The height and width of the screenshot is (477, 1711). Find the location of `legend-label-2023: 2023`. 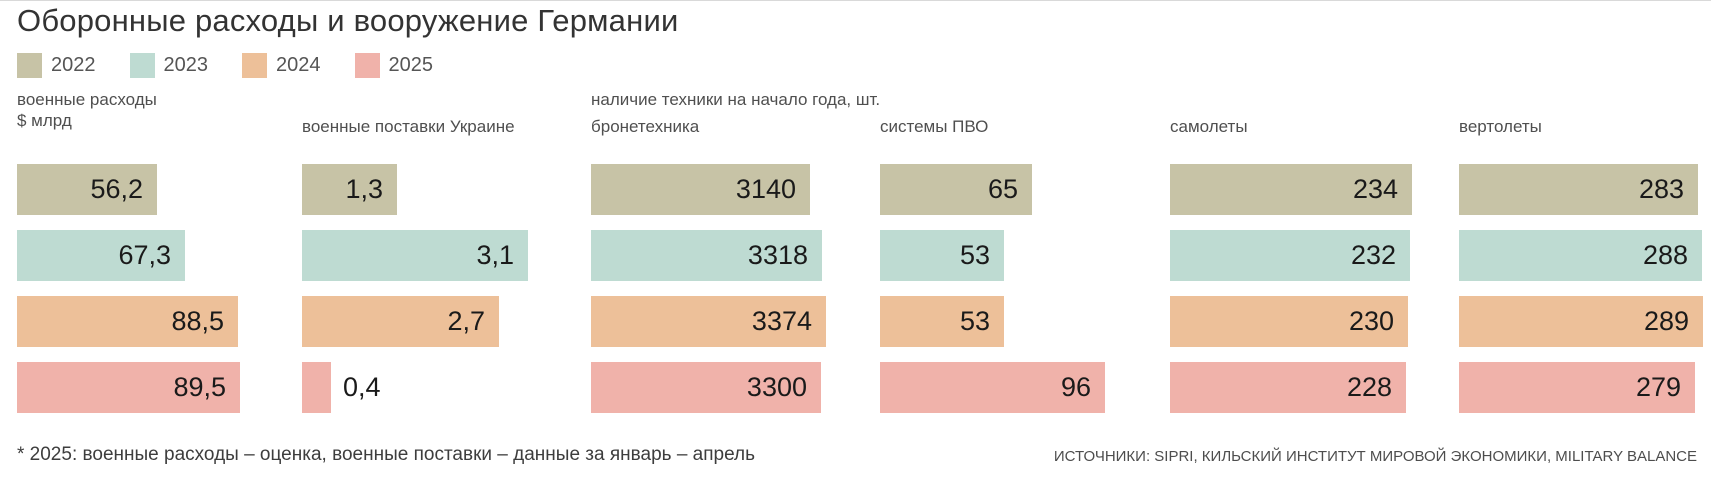

legend-label-2023: 2023 is located at coordinates (186, 65).